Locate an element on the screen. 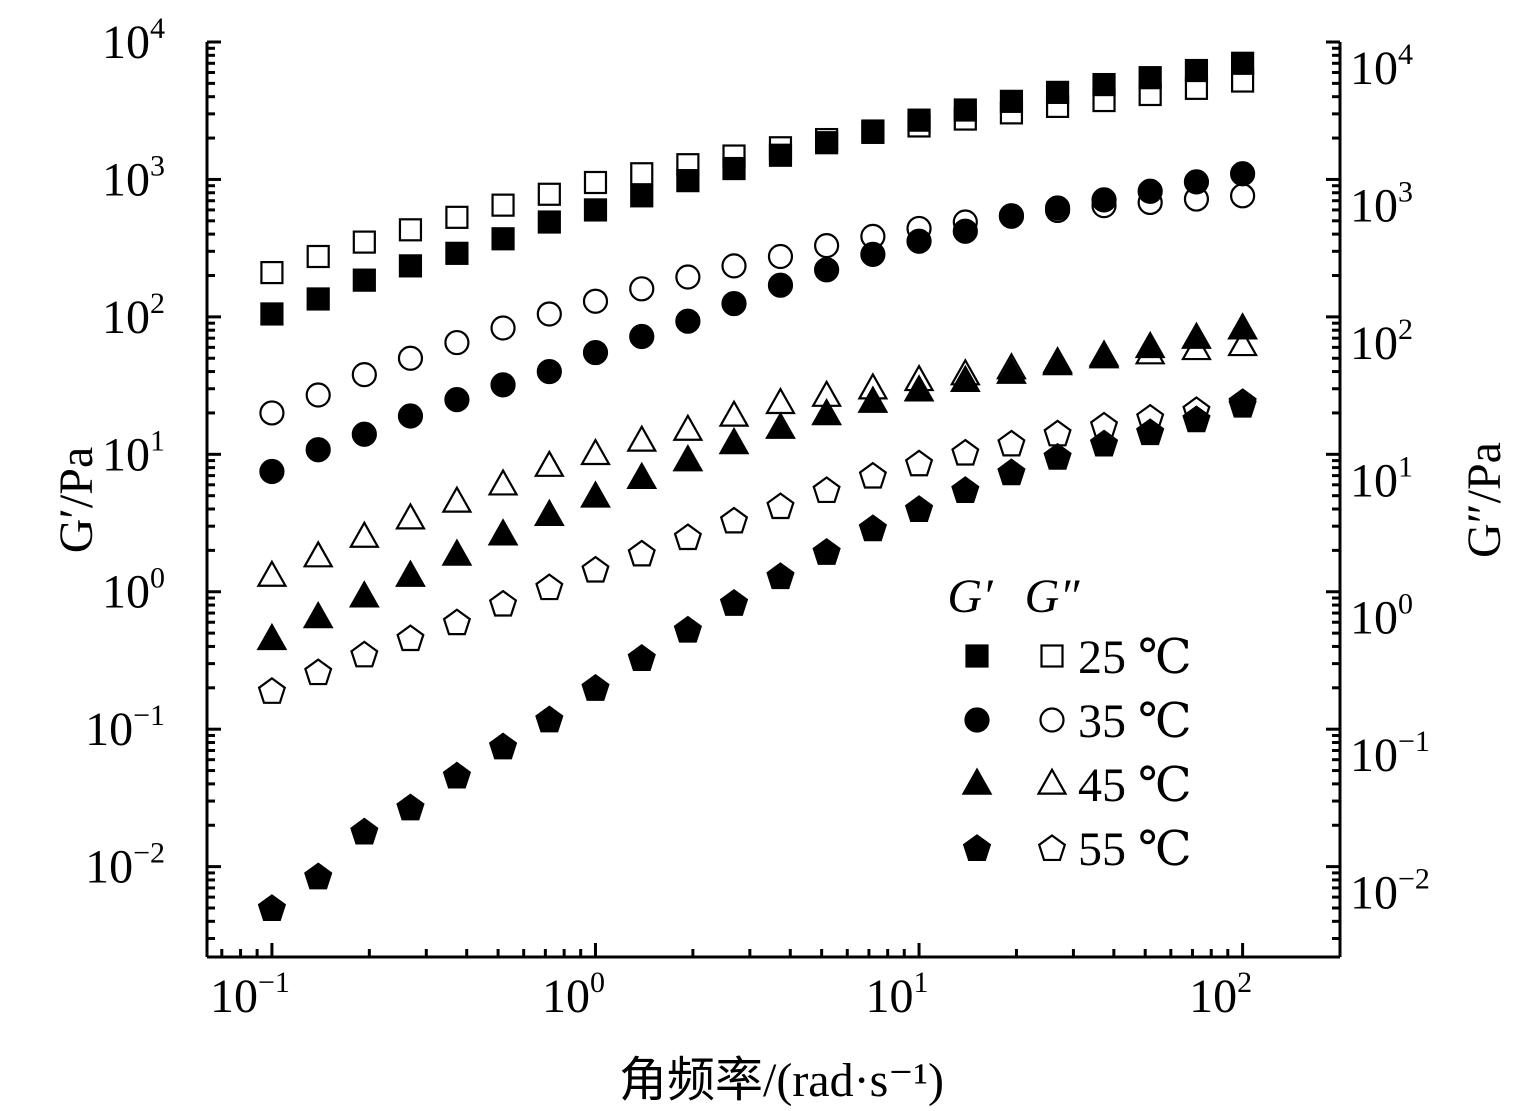 This screenshot has width=1535, height=1111. legend: G′ G″ 25 ℃ 35 ℃ 45 ℃ 55 ℃ is located at coordinates (1069, 723).